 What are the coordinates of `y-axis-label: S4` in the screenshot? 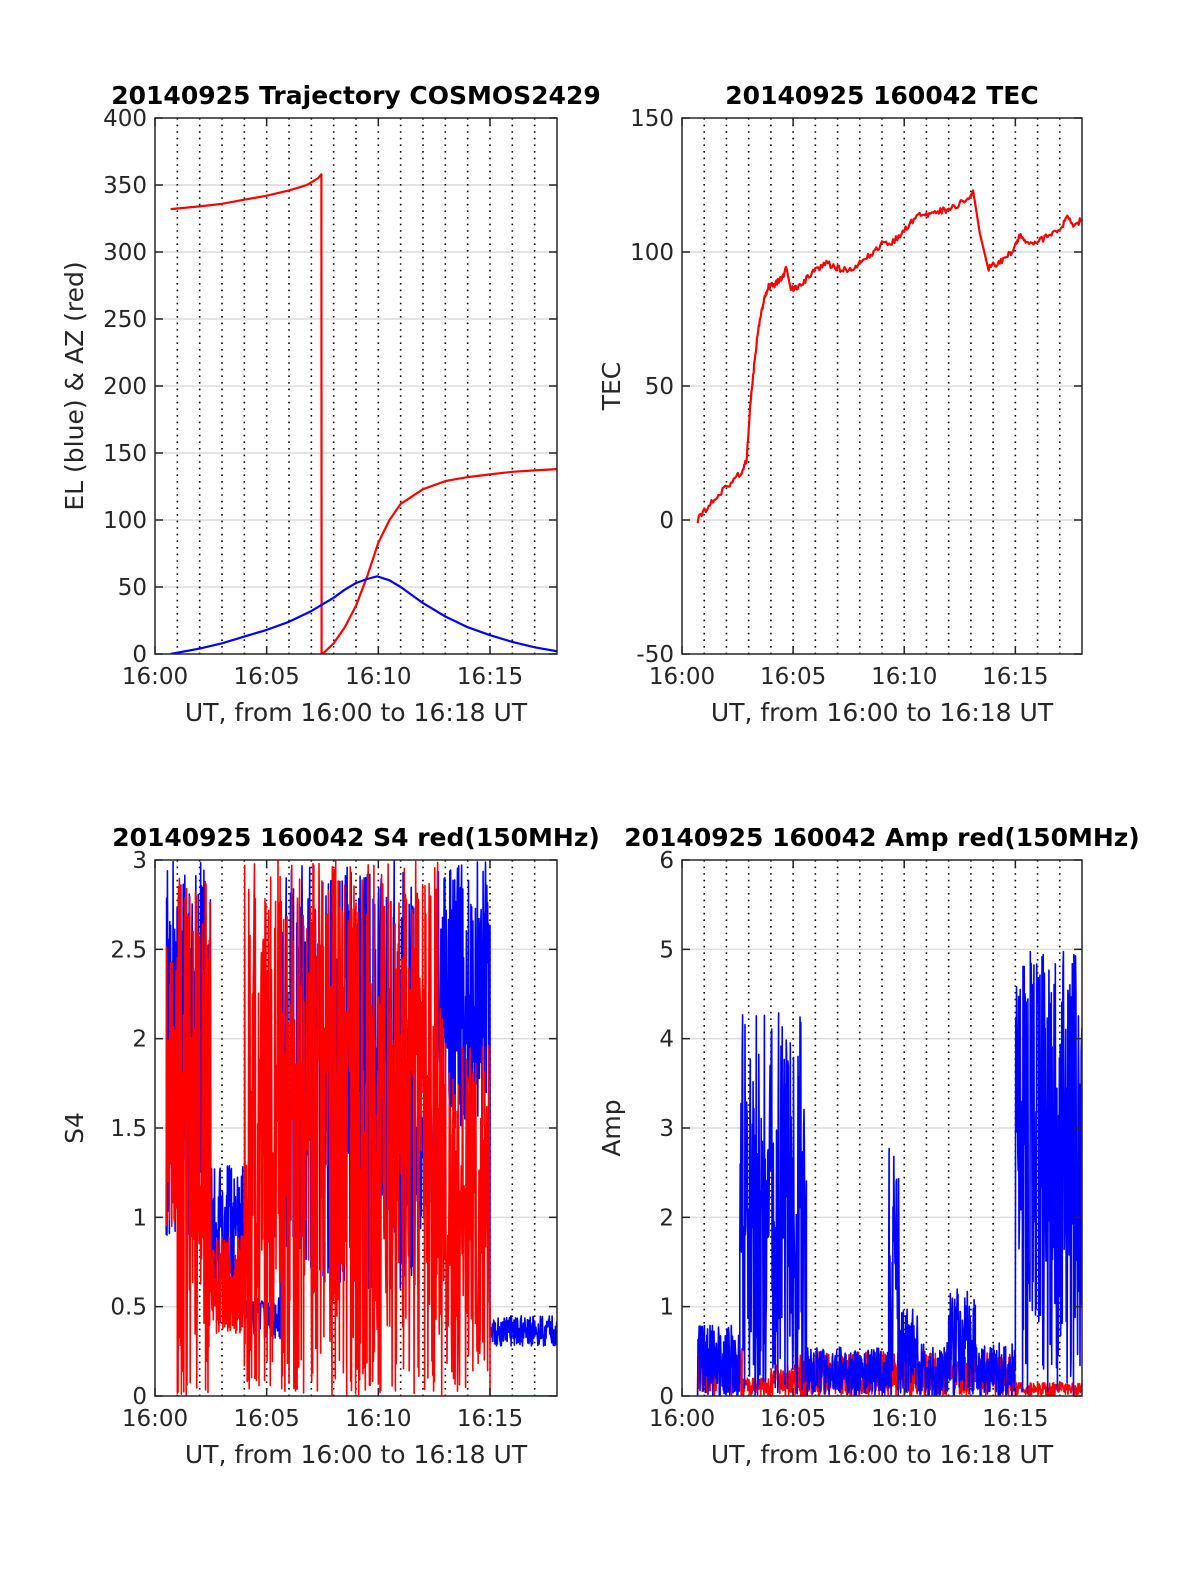 It's located at (74, 1128).